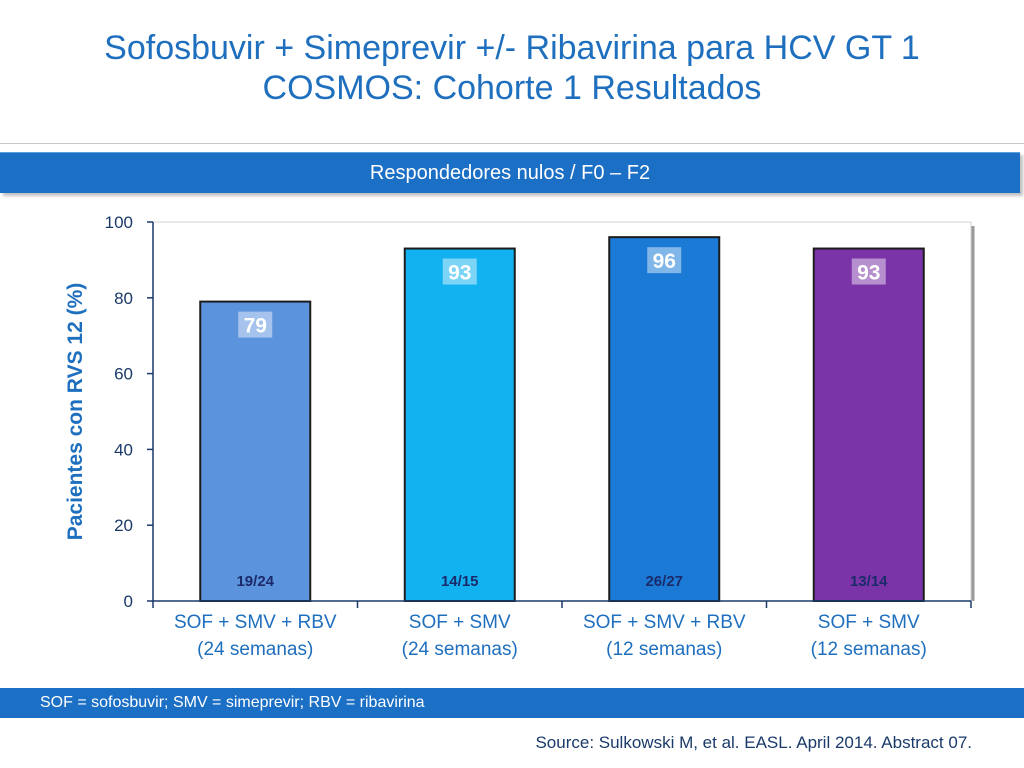 This screenshot has height=768, width=1024. I want to click on y-tick-label: 80, so click(123, 298).